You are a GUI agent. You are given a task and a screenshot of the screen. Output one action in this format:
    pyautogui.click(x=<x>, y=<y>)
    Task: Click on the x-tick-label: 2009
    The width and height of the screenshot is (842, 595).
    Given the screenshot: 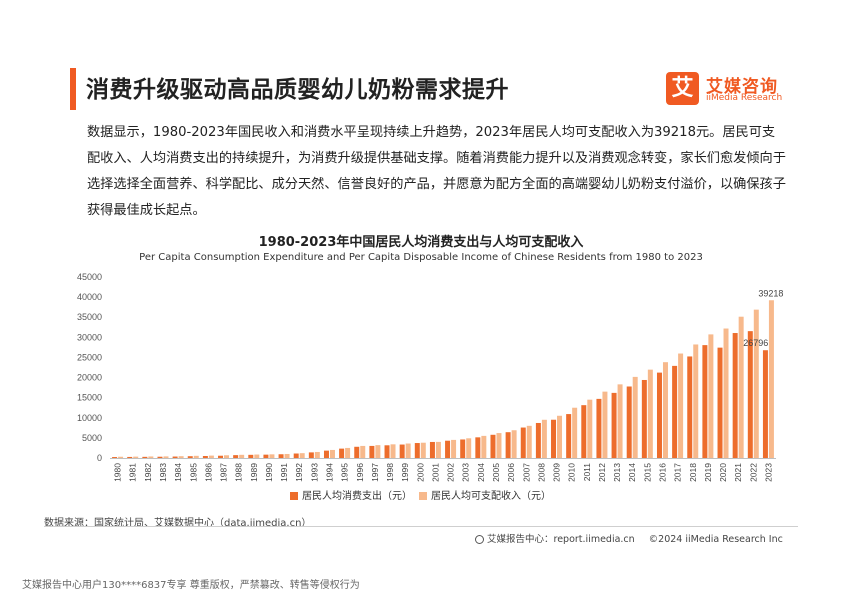 What is the action you would take?
    pyautogui.click(x=557, y=472)
    